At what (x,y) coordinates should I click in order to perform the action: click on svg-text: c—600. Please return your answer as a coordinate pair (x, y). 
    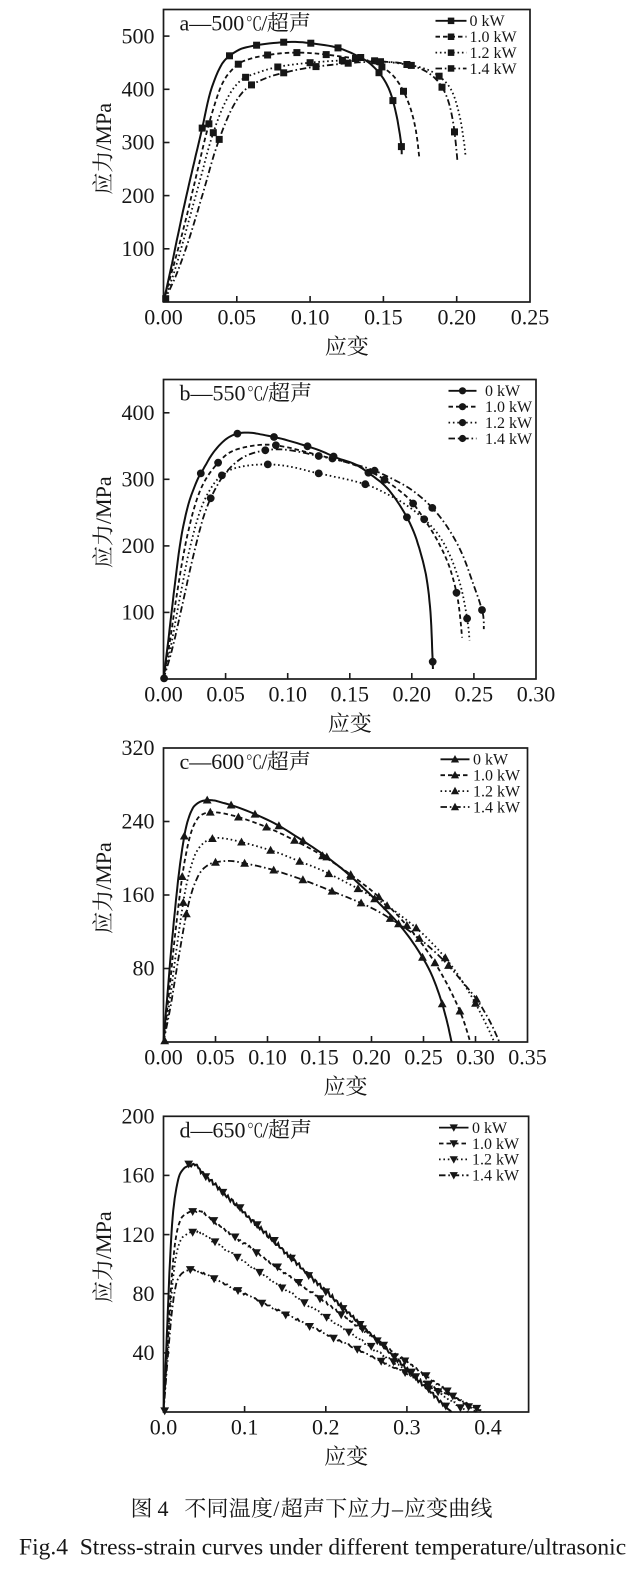
    Looking at the image, I should click on (212, 761).